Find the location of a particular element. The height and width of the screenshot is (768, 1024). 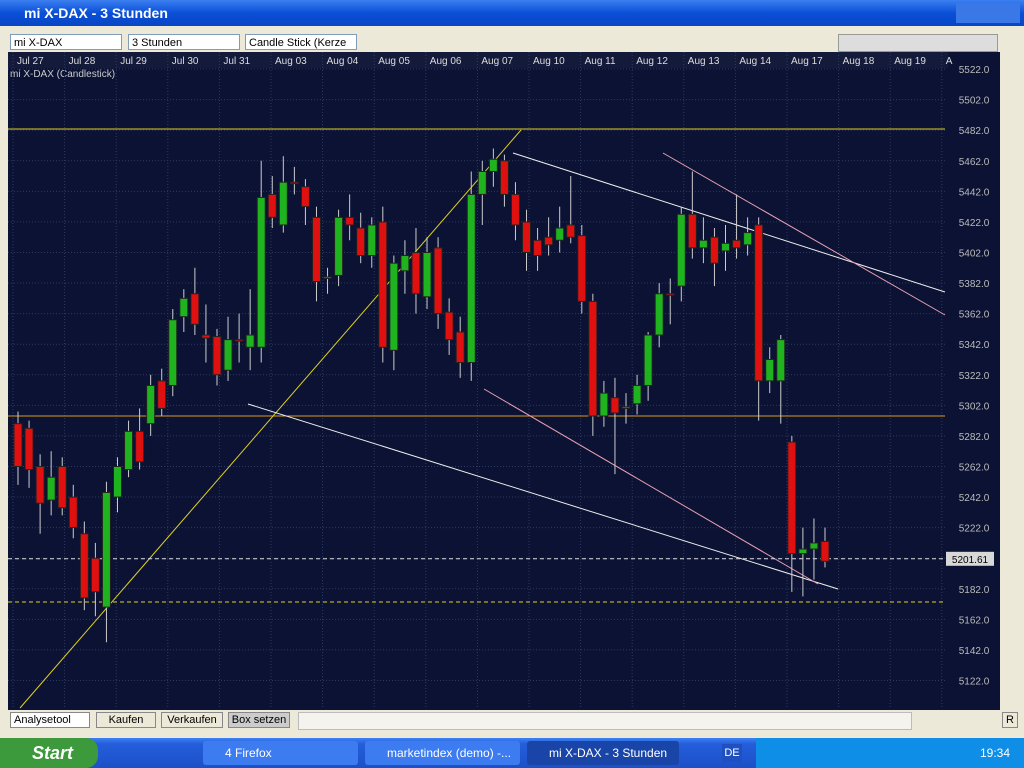

y-tick-label: 5322.0 is located at coordinates (974, 376).